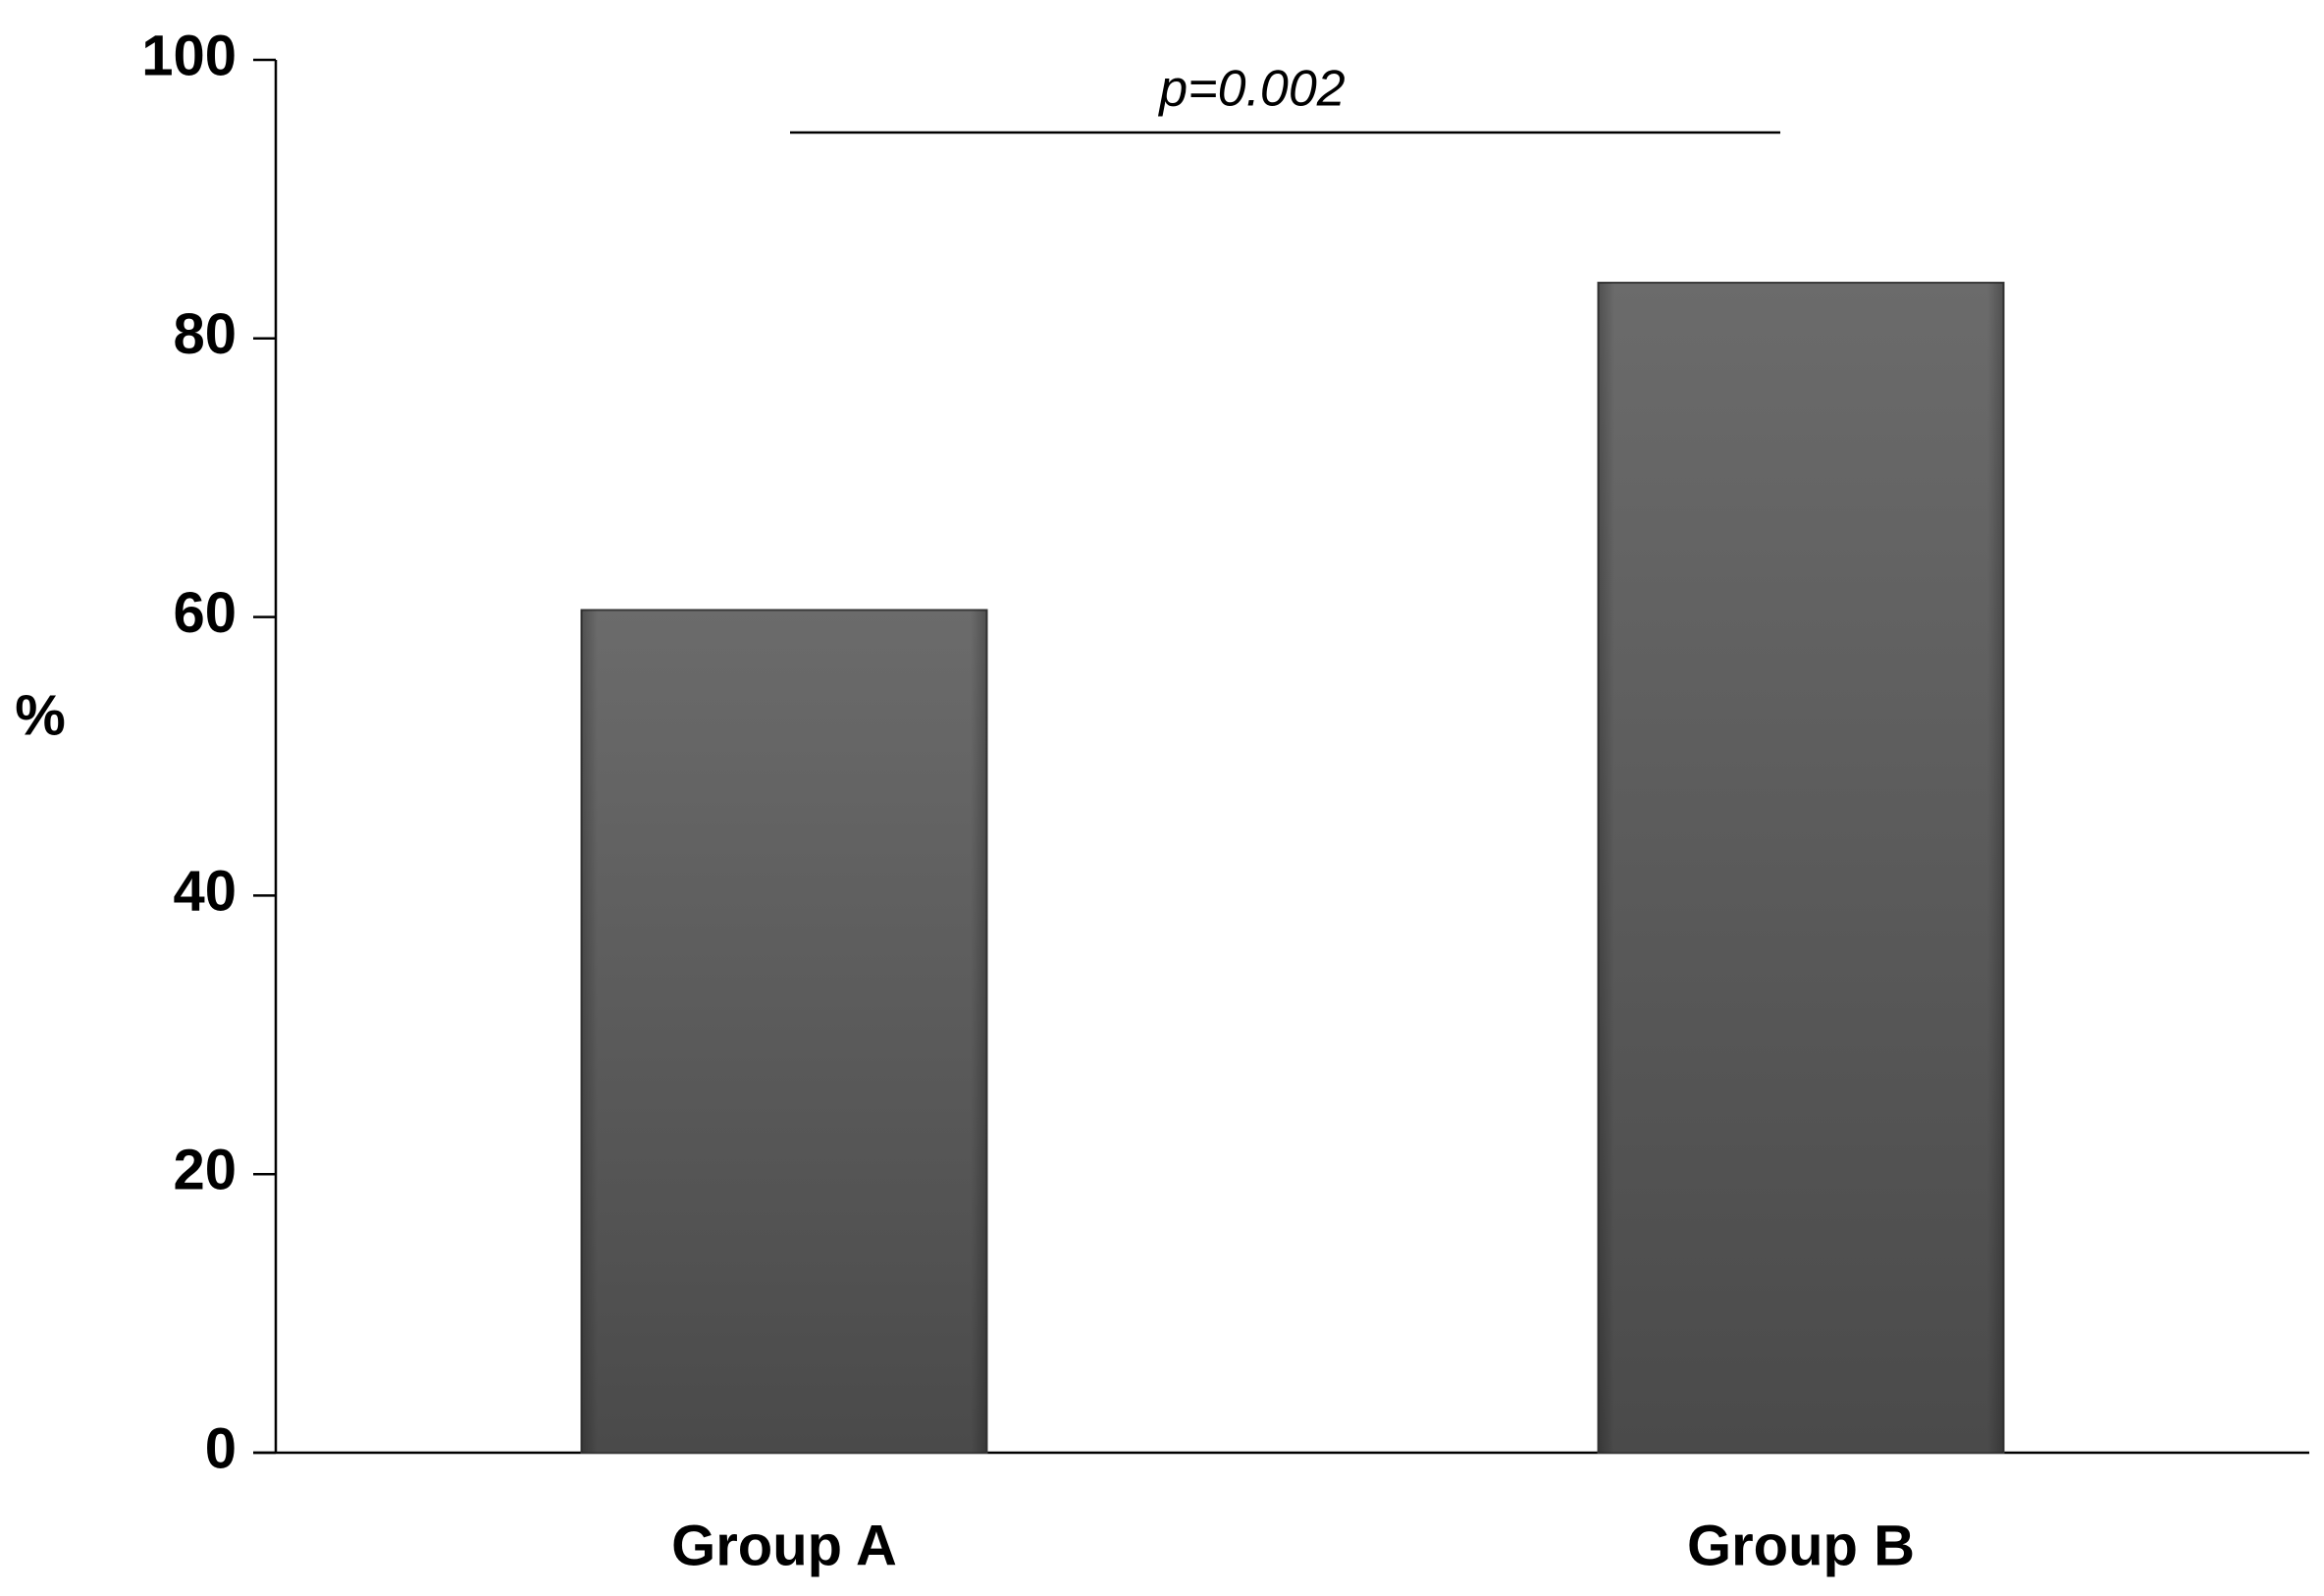  Describe the element at coordinates (1801, 1545) in the screenshot. I see `x-tick-label: Group B` at that location.